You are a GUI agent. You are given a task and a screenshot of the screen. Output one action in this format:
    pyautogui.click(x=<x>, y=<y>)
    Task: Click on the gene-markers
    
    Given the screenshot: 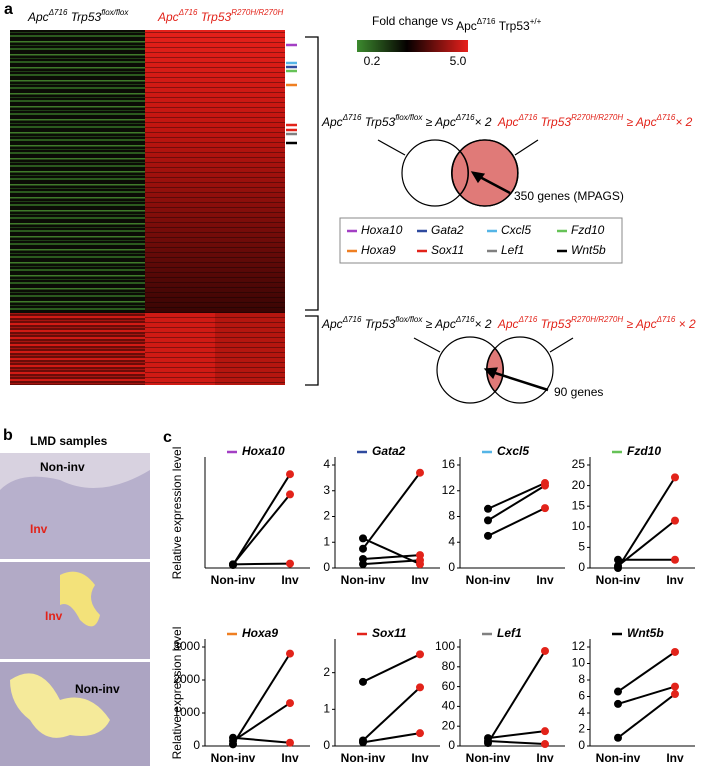 What is the action you would take?
    pyautogui.click(x=291, y=94)
    